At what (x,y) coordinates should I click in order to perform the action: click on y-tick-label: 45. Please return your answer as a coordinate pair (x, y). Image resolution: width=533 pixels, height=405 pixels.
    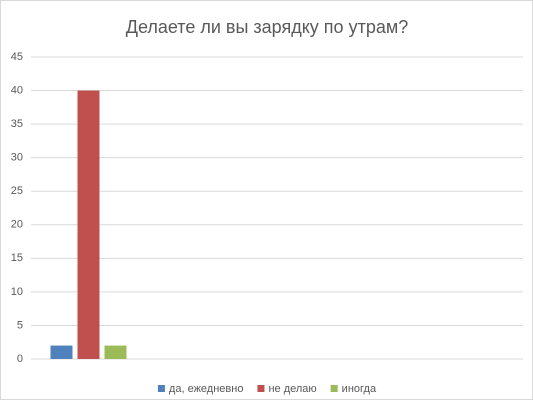
    Looking at the image, I should click on (17, 57).